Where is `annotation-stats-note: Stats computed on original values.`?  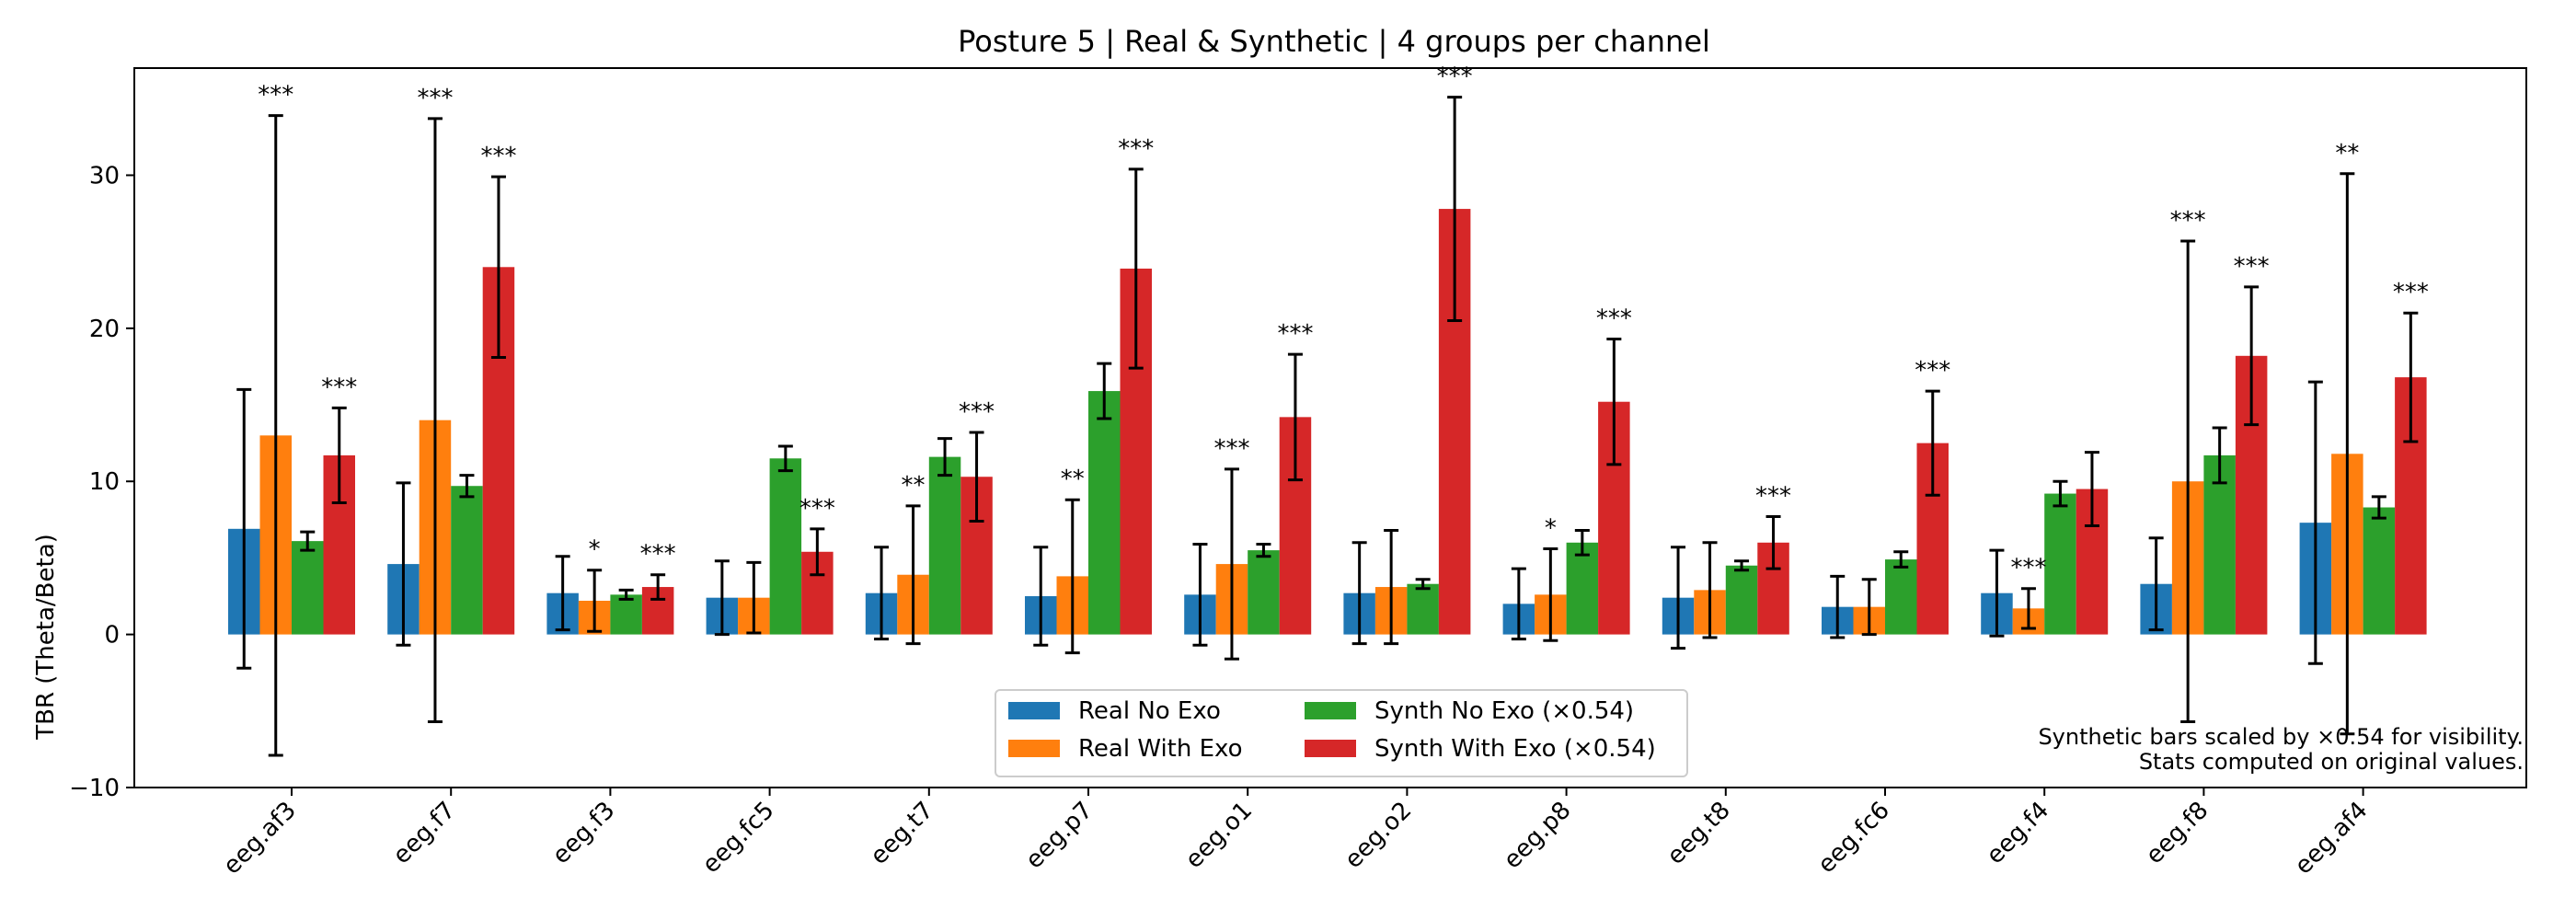
annotation-stats-note: Stats computed on original values. is located at coordinates (2331, 762).